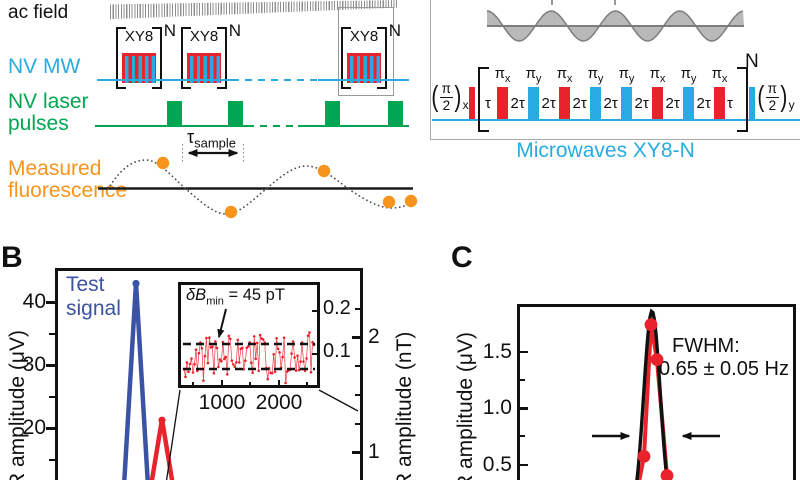  Describe the element at coordinates (615, 2) in the screenshot. I see `period-bracket-tick` at that location.